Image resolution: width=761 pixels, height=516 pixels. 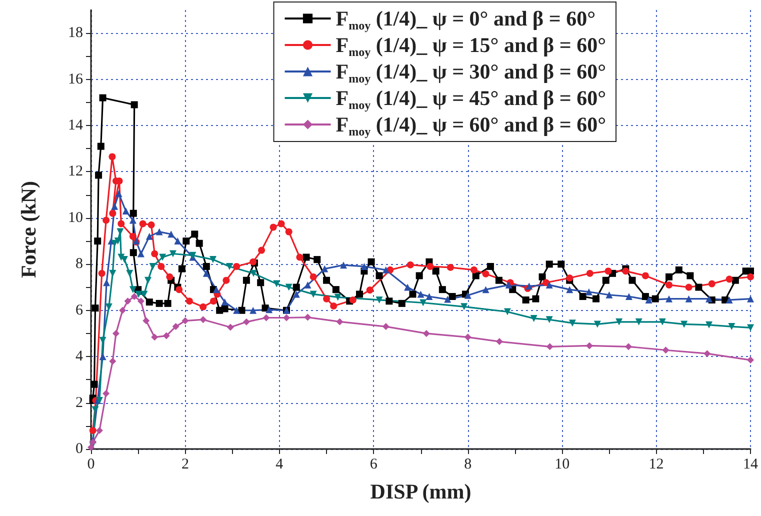 I want to click on y-tick-label: 2, so click(x=79, y=402).